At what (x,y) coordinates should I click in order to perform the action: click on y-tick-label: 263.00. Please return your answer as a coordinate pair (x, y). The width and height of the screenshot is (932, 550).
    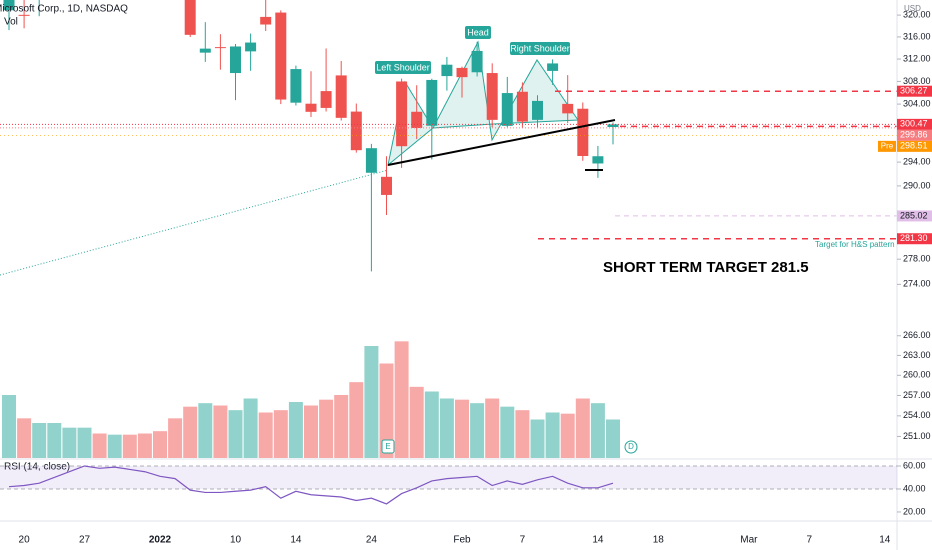
    Looking at the image, I should click on (917, 355).